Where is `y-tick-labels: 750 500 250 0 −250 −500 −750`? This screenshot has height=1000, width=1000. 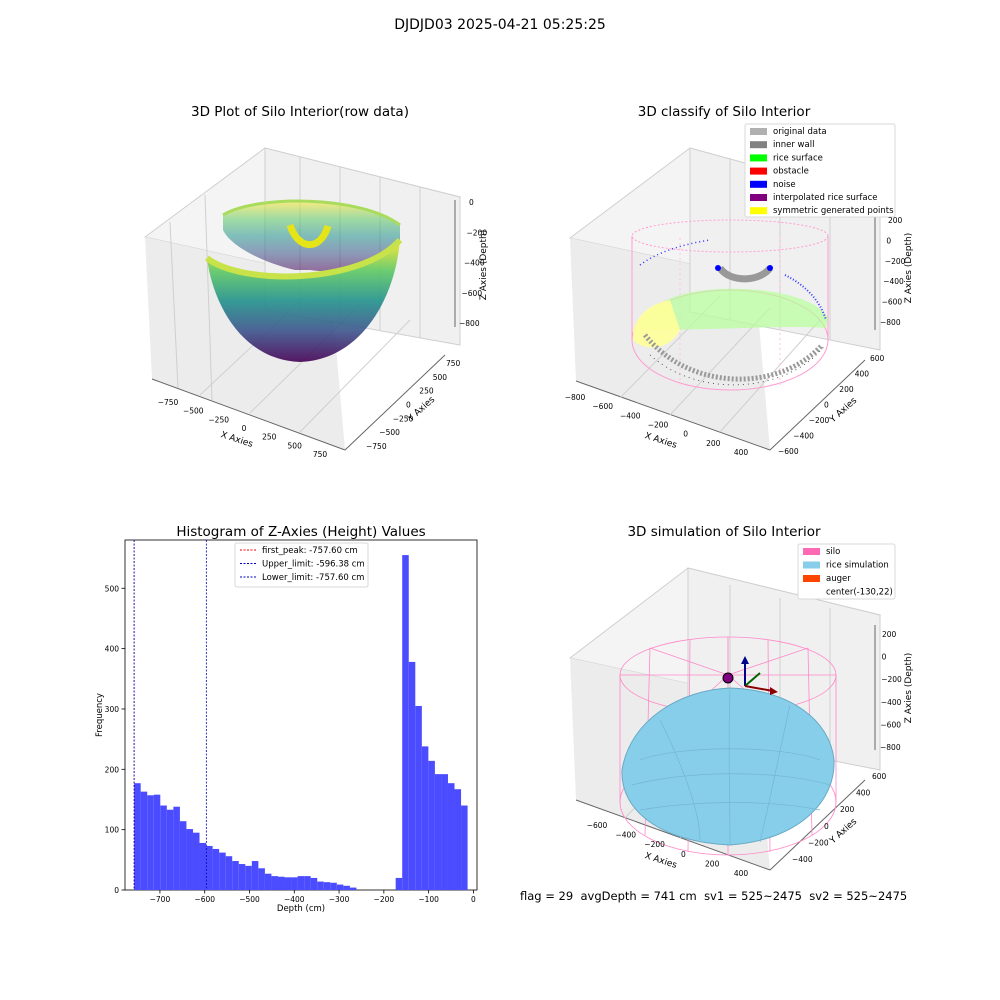 y-tick-labels: 750 500 250 0 −250 −500 −750 is located at coordinates (413, 405).